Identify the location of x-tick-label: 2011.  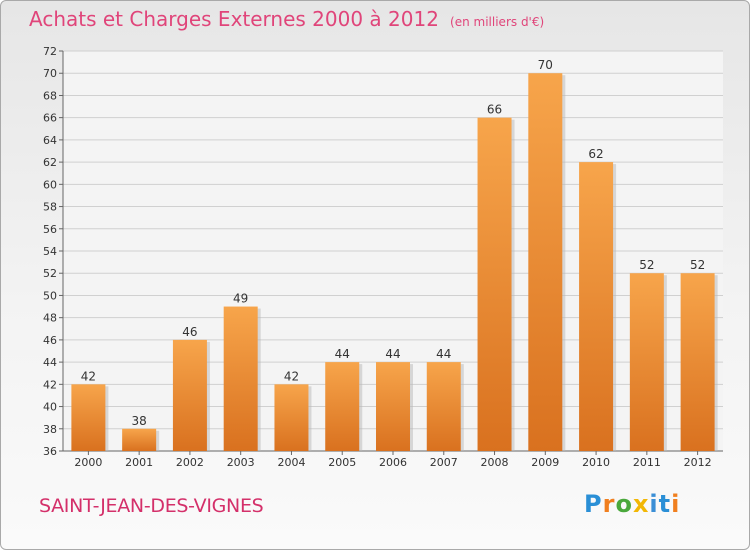
(647, 462).